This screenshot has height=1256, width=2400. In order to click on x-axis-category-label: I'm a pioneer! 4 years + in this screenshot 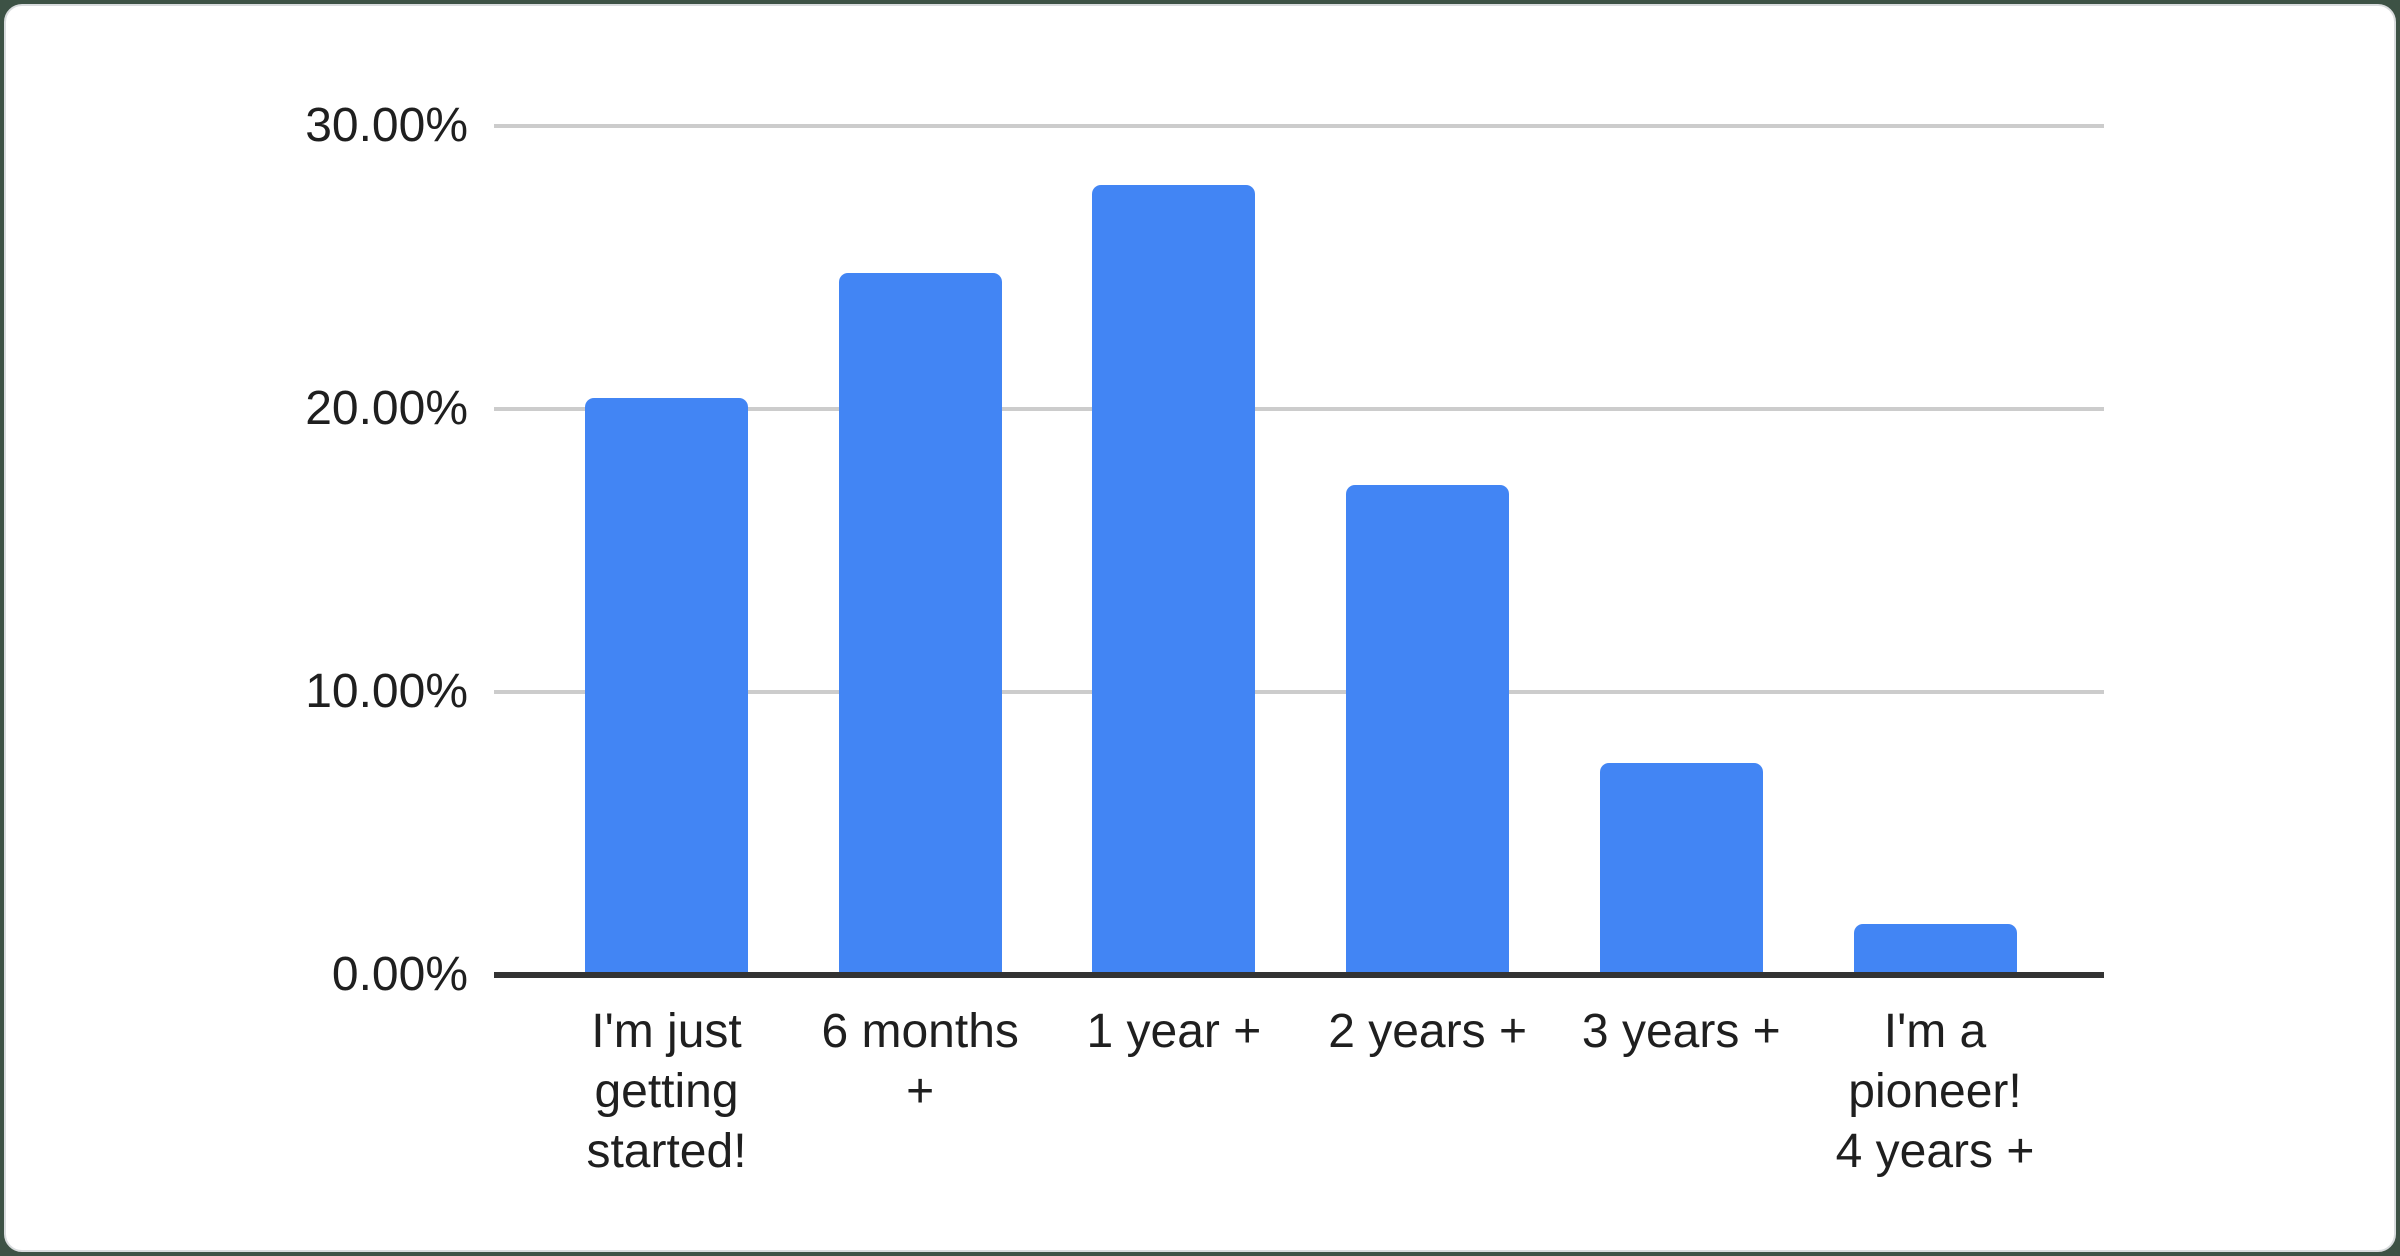, I will do `click(1935, 1092)`.